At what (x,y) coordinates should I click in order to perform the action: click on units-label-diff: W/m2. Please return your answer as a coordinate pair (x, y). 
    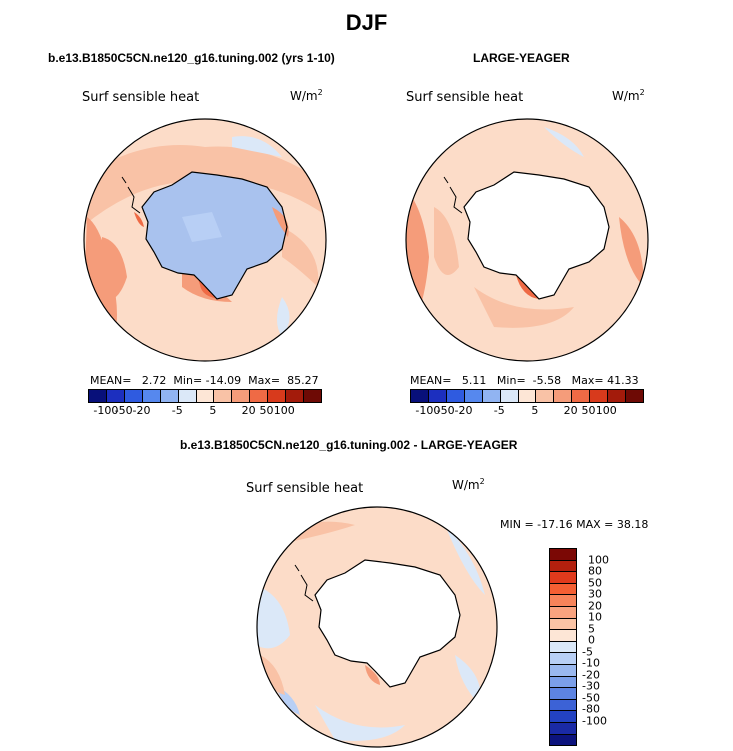
    Looking at the image, I should click on (468, 484).